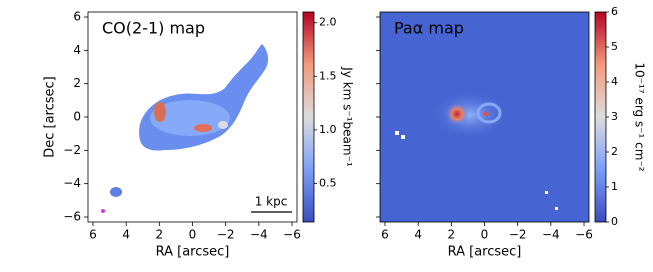 Image resolution: width=653 pixels, height=272 pixels. What do you see at coordinates (77, 83) in the screenshot?
I see `y-tick-label: 2` at bounding box center [77, 83].